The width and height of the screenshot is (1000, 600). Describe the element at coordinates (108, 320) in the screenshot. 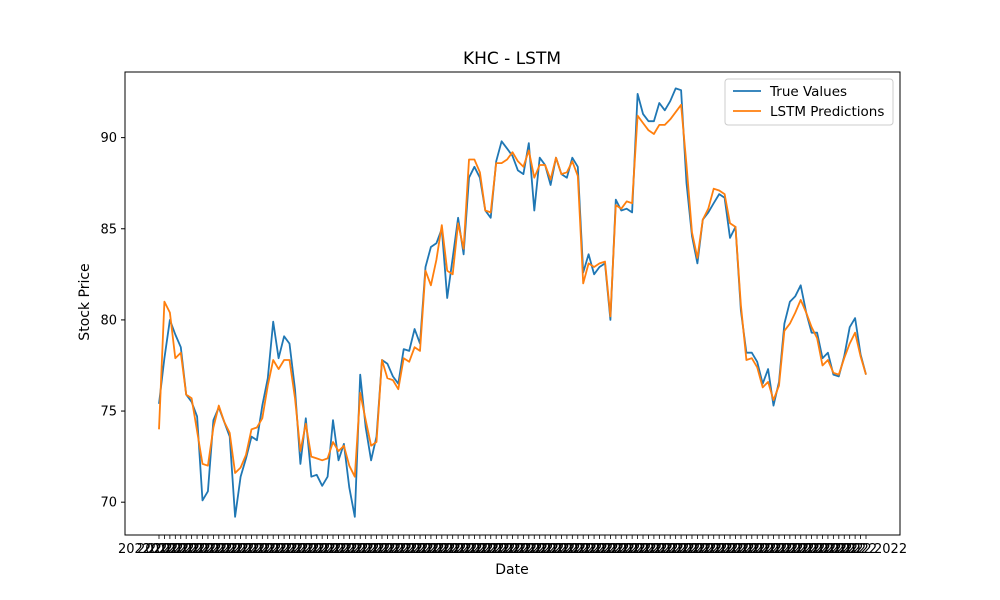

I see `y-tick-label: 80` at that location.